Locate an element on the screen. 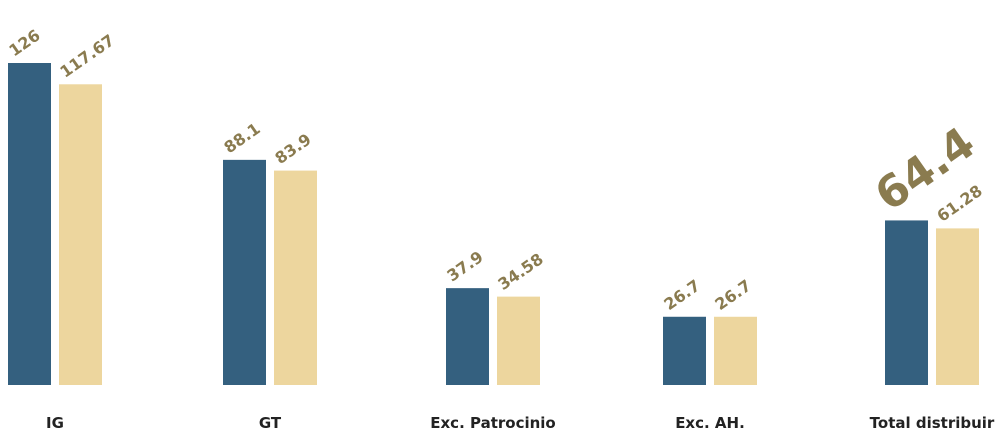  value-label-2-1: 117.67 is located at coordinates (86, 56).